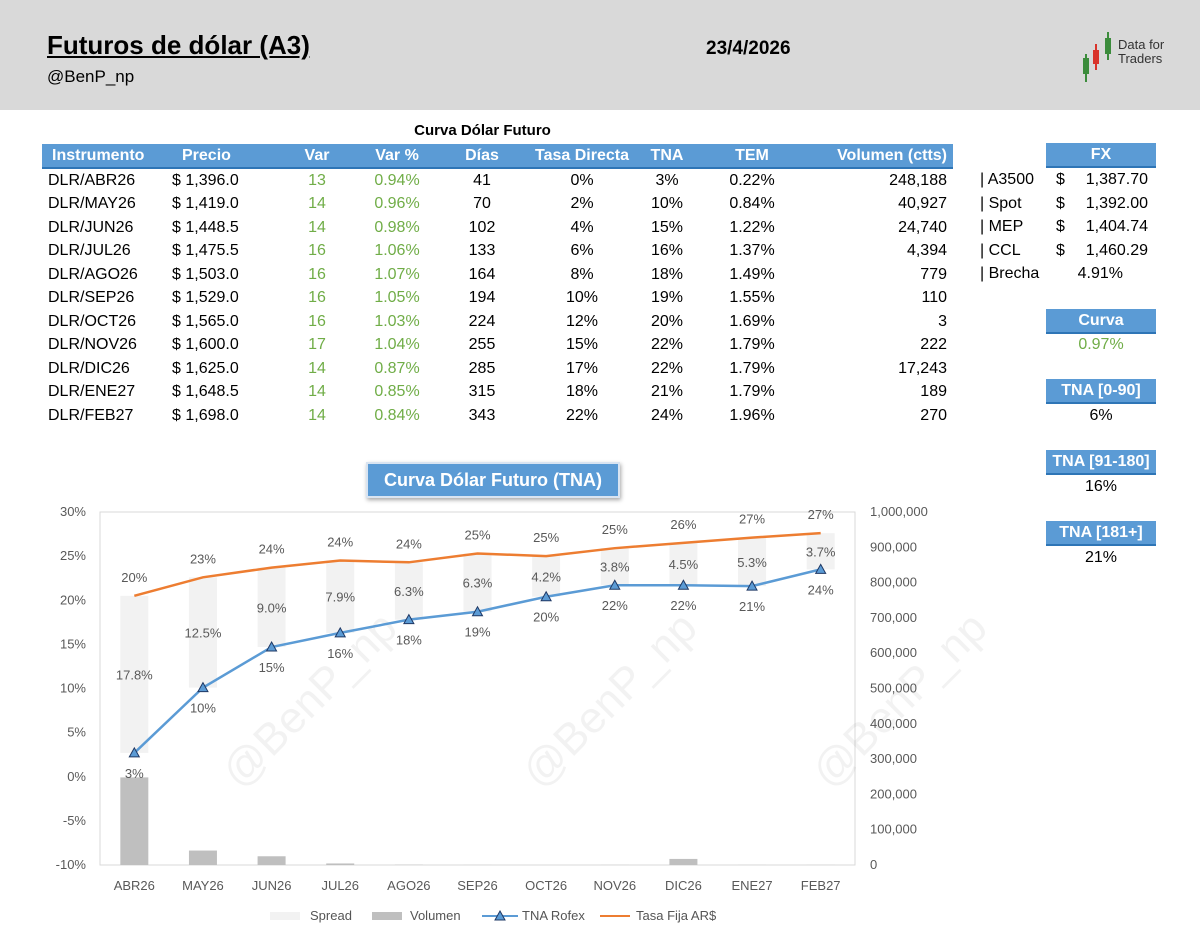  I want to click on cell-tna: 10%, so click(667, 204).